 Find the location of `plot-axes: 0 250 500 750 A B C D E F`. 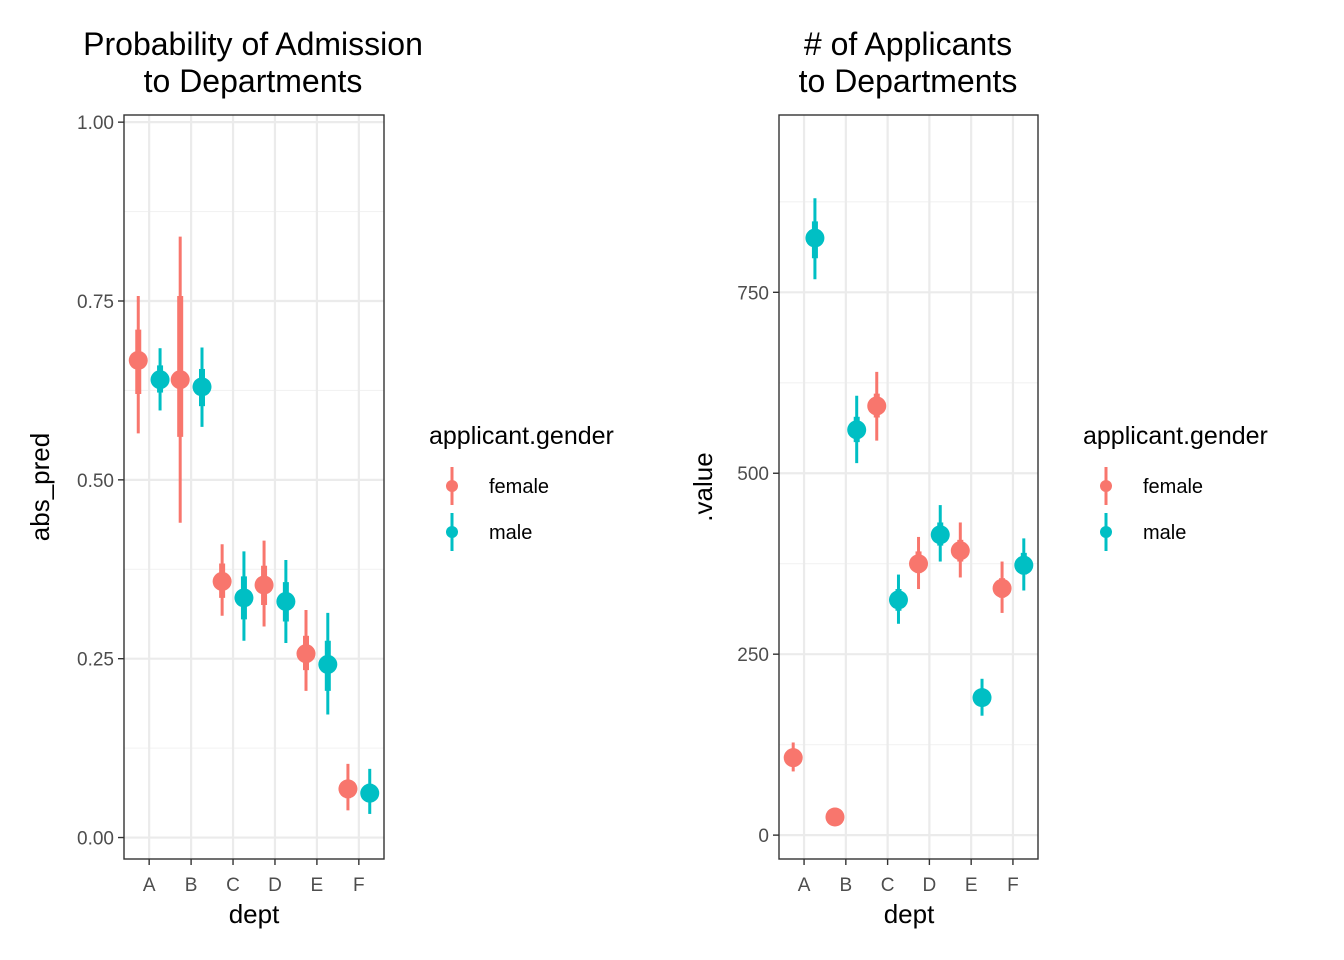

plot-axes: 0 250 500 750 A B C D E F is located at coordinates (877, 589).